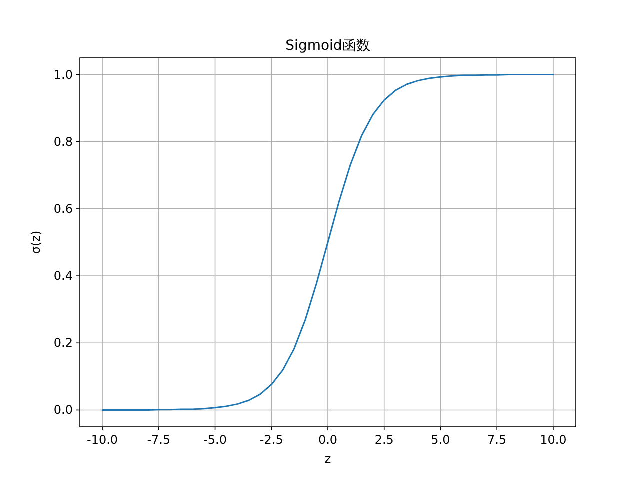 The height and width of the screenshot is (480, 640). What do you see at coordinates (63, 75) in the screenshot?
I see `y-tick-label: 1.0` at bounding box center [63, 75].